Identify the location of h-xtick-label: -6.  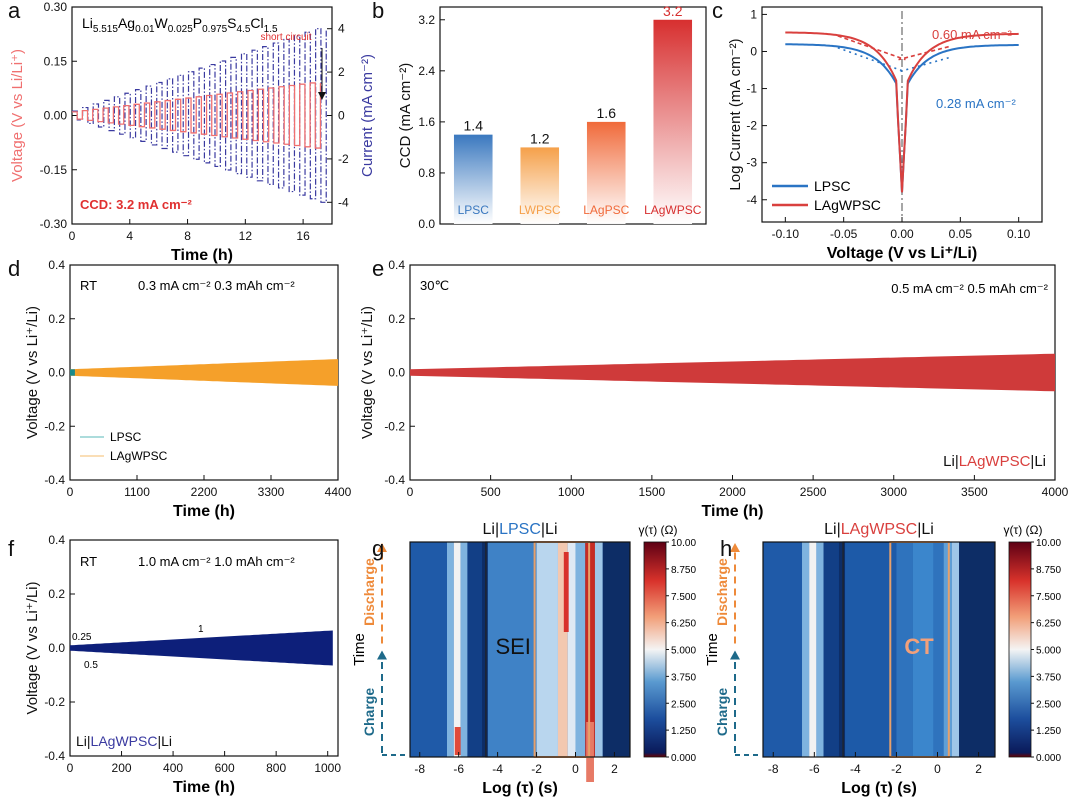
(814, 769).